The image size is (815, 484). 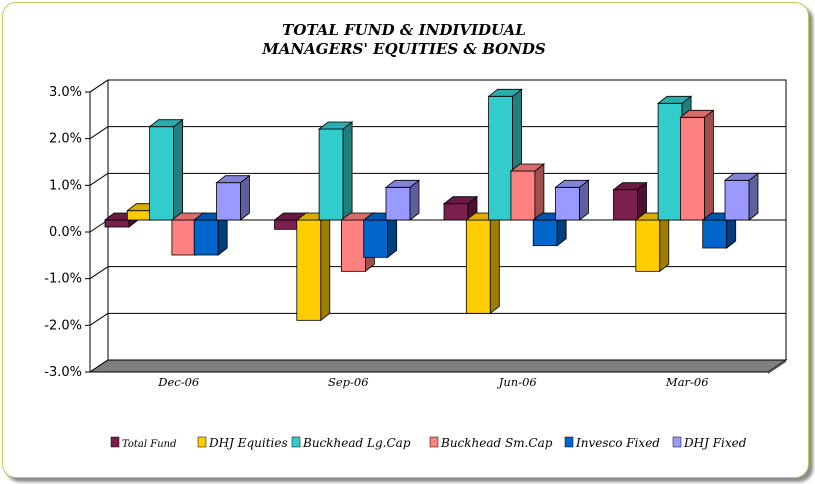 I want to click on legend-label: Total Fund, so click(x=149, y=444).